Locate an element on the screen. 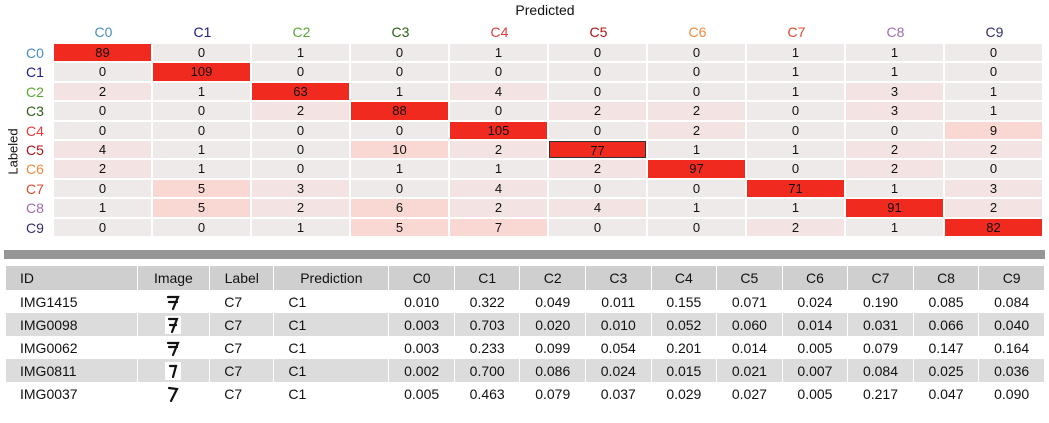  matrix-col-header-c8: C8 is located at coordinates (895, 32).